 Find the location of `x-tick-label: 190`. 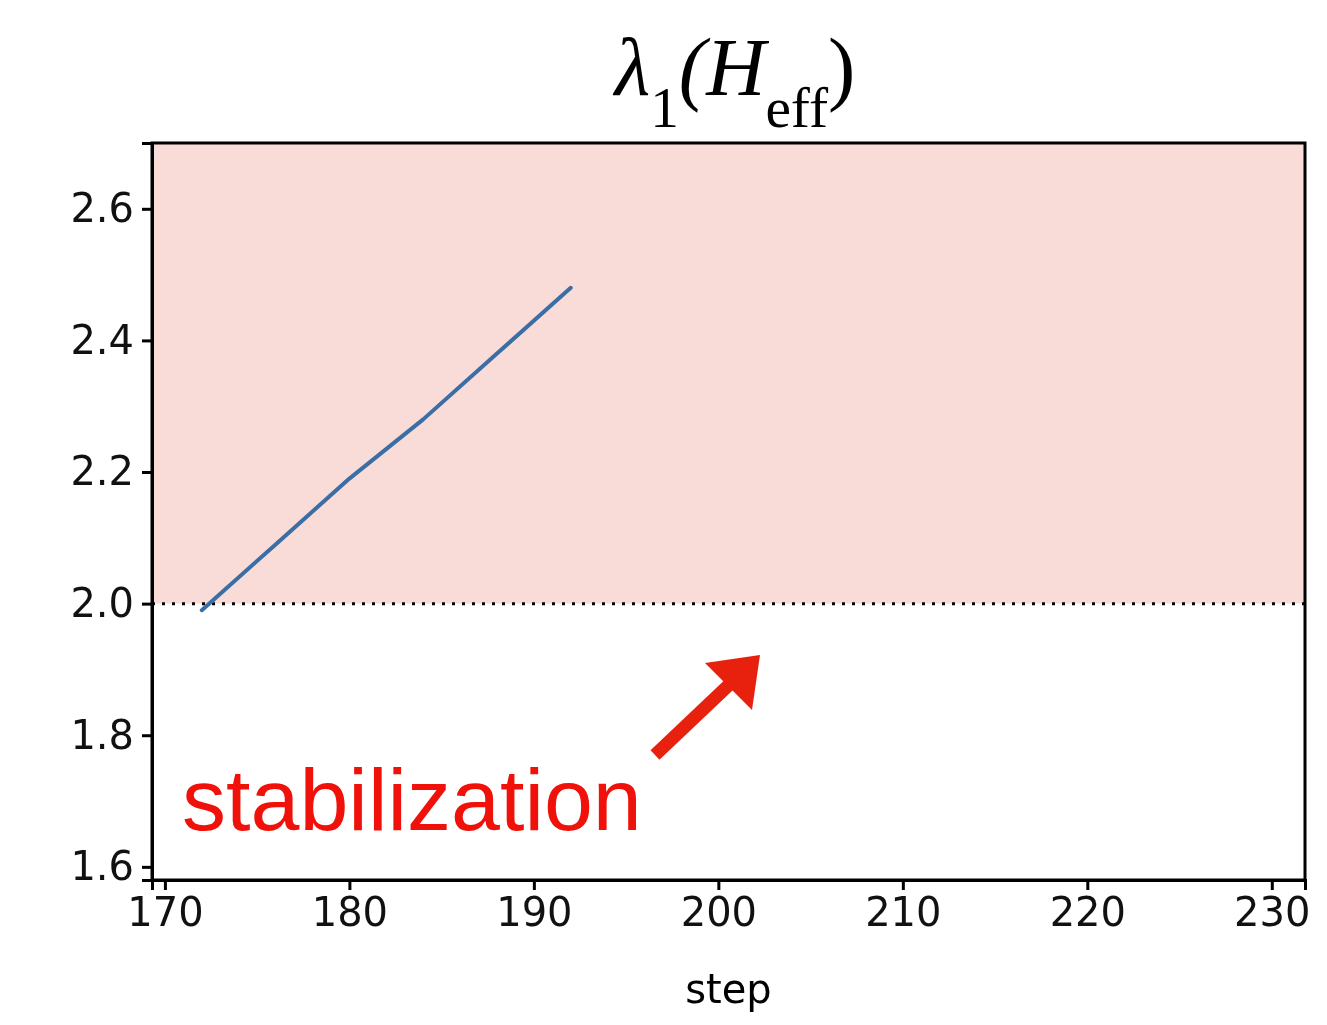

x-tick-label: 190 is located at coordinates (534, 912).